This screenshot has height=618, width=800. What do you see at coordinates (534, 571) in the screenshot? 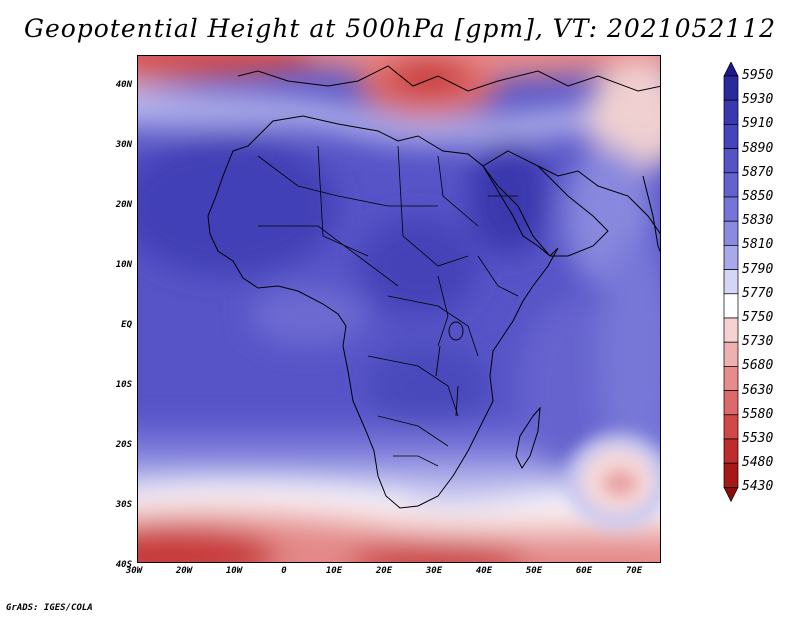
I see `lon-tick-label: 50E` at bounding box center [534, 571].